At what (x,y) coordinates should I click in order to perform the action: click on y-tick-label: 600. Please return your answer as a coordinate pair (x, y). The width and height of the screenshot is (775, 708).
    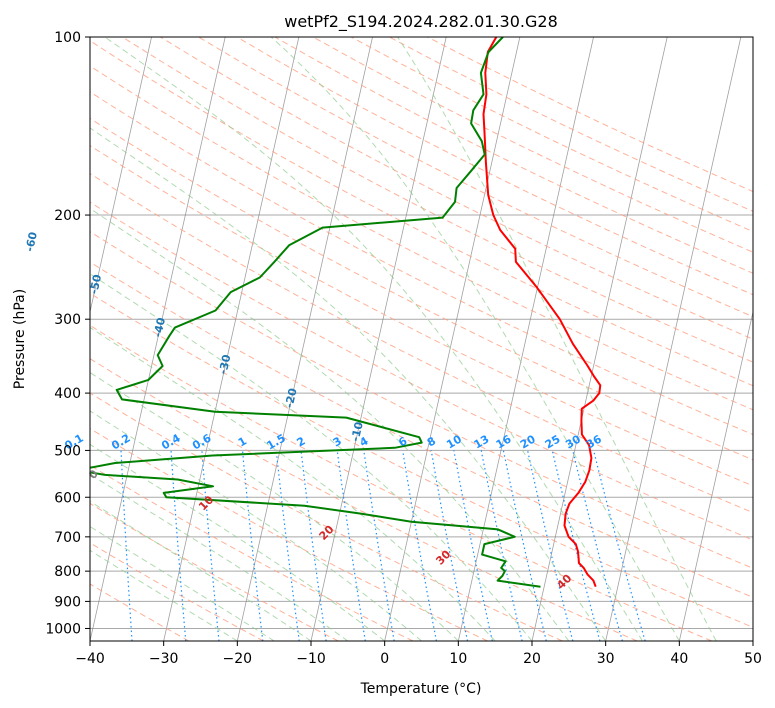
    Looking at the image, I should click on (67, 498).